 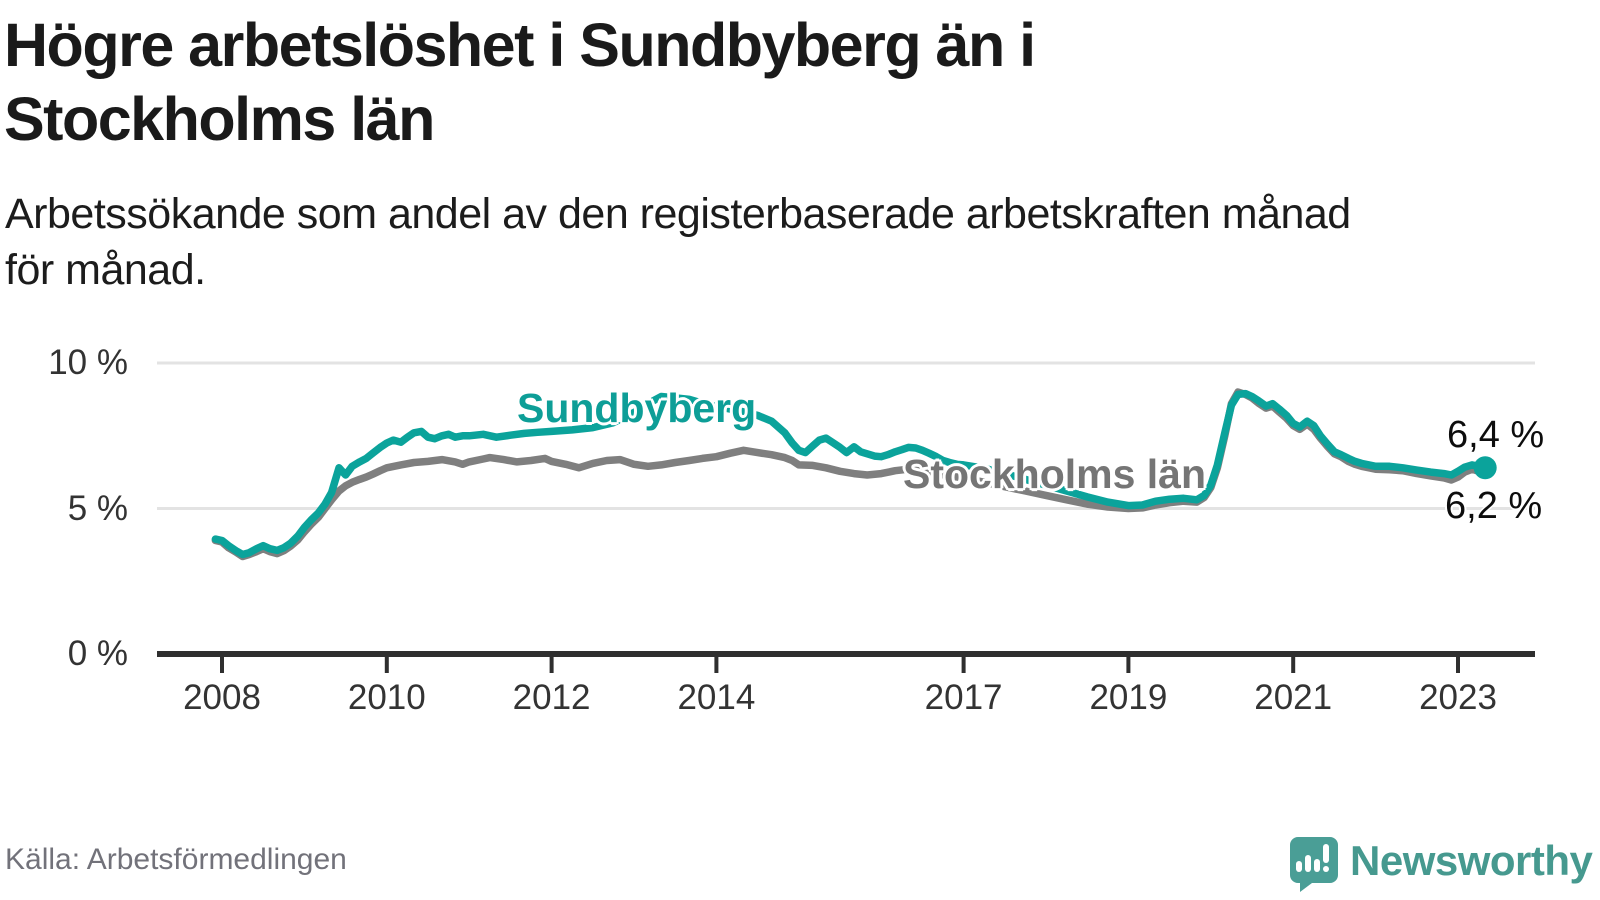 I want to click on x-axis-label: 2023, so click(x=1458, y=697).